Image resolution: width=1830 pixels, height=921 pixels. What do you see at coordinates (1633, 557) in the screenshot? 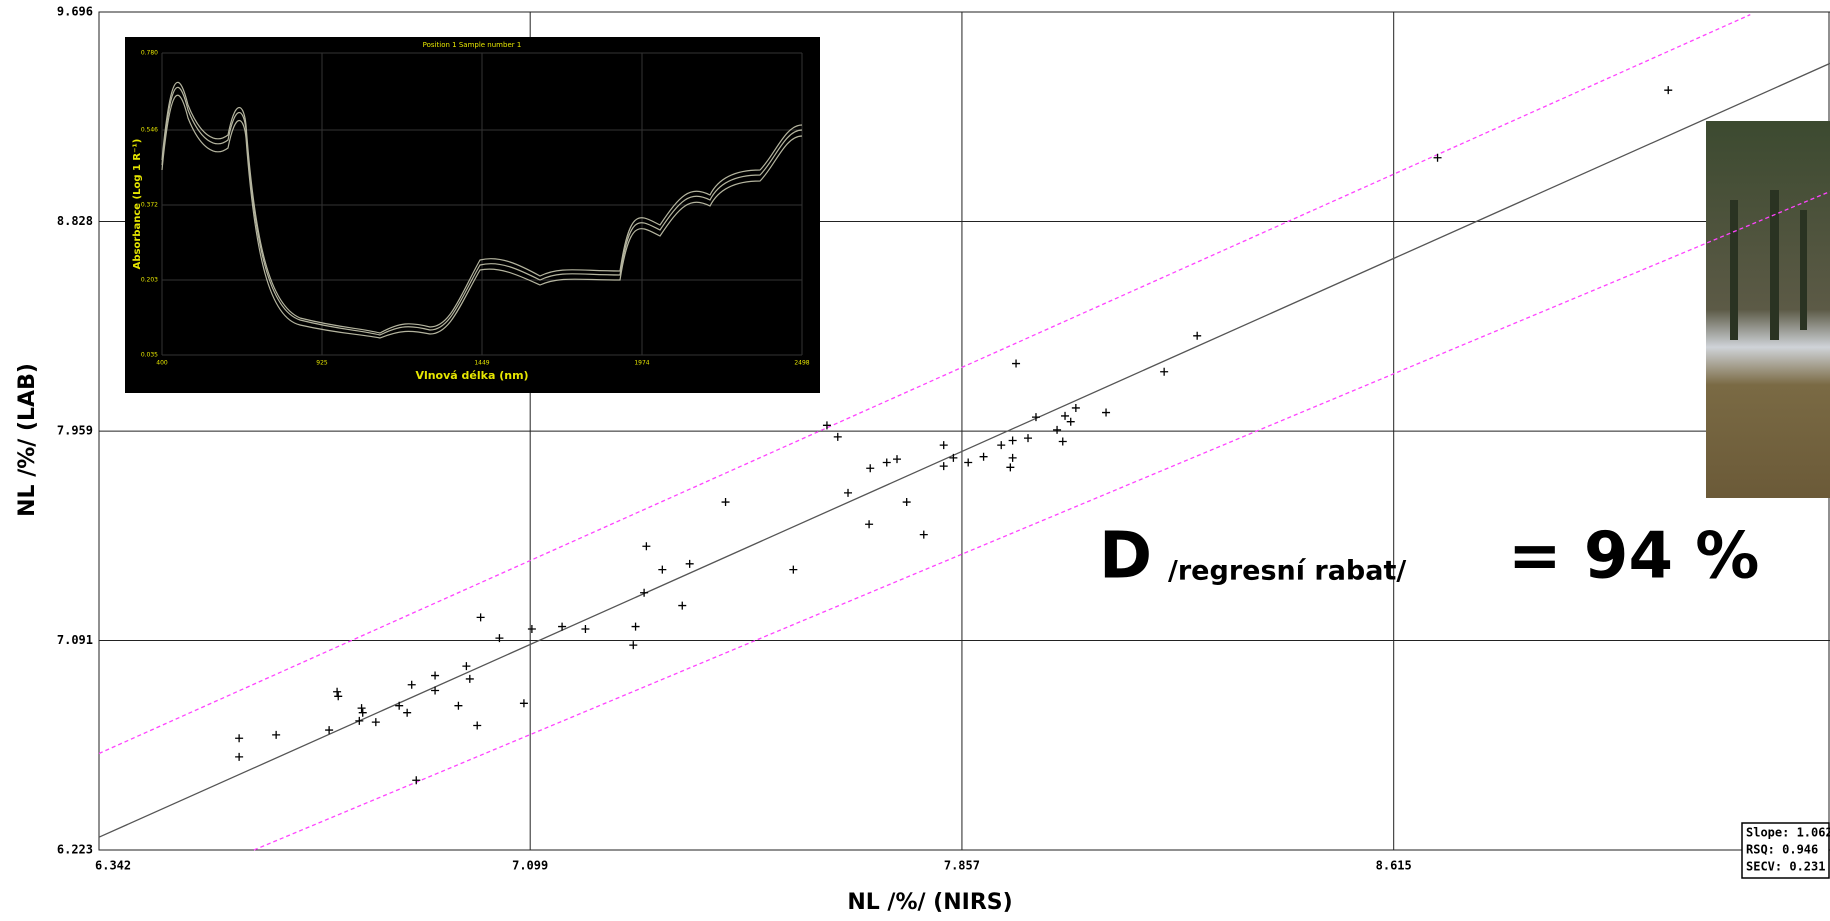
I see `annotation-value: = 94 %` at bounding box center [1633, 557].